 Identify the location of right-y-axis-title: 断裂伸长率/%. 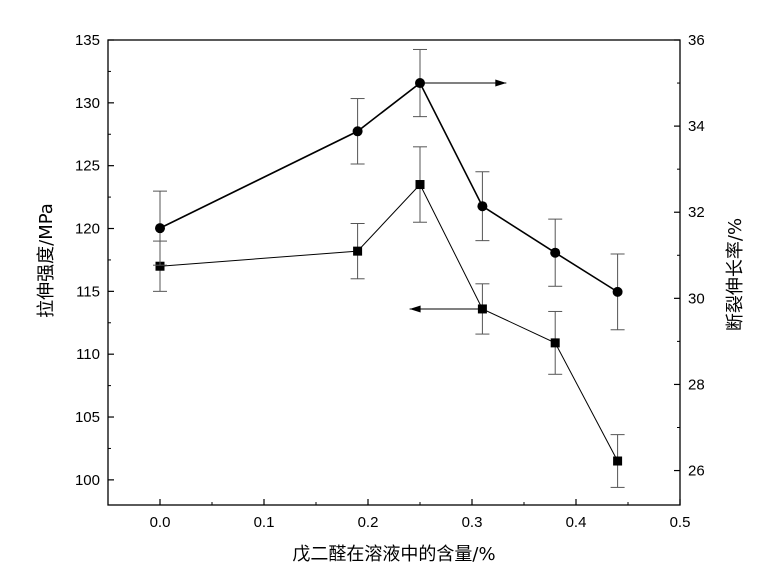
(735, 274).